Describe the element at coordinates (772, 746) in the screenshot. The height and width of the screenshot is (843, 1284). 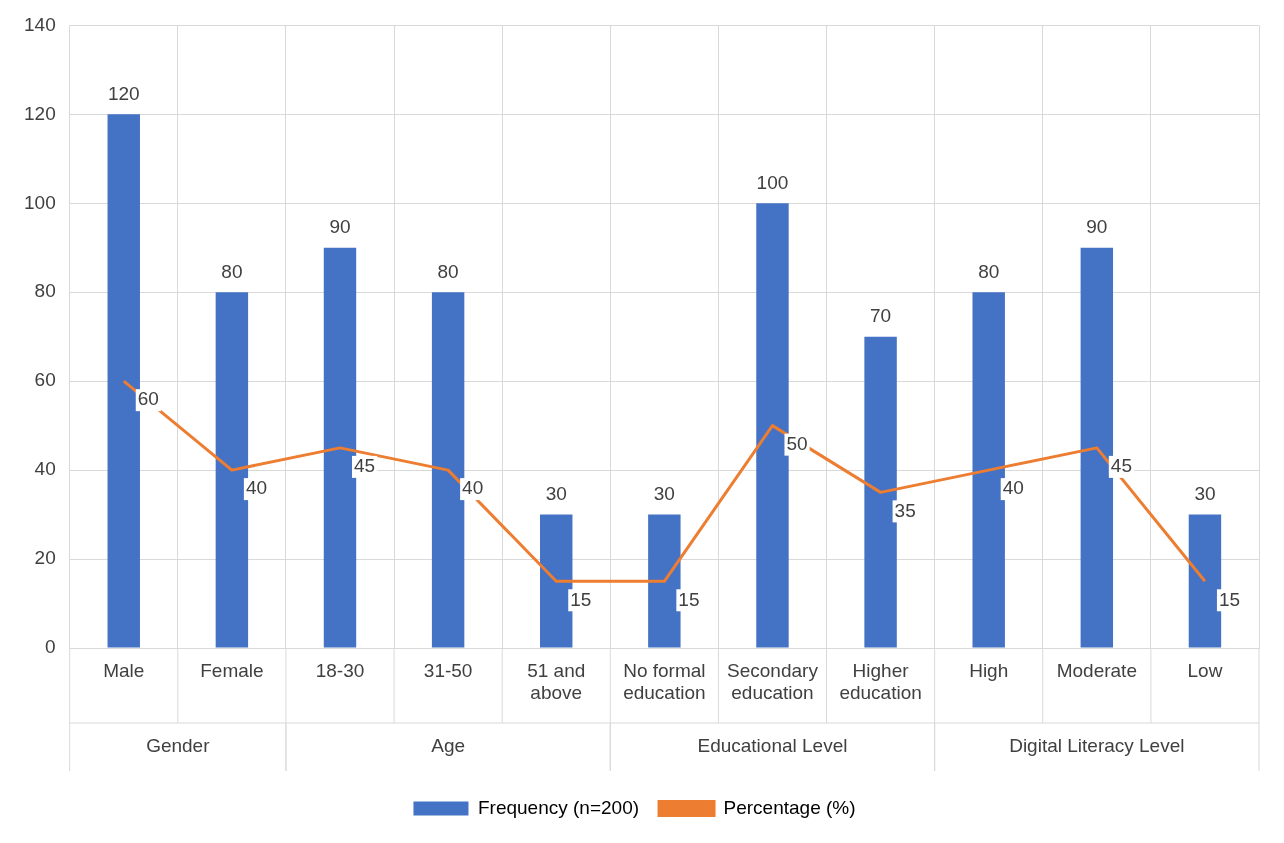
I see `text: Educational Level` at that location.